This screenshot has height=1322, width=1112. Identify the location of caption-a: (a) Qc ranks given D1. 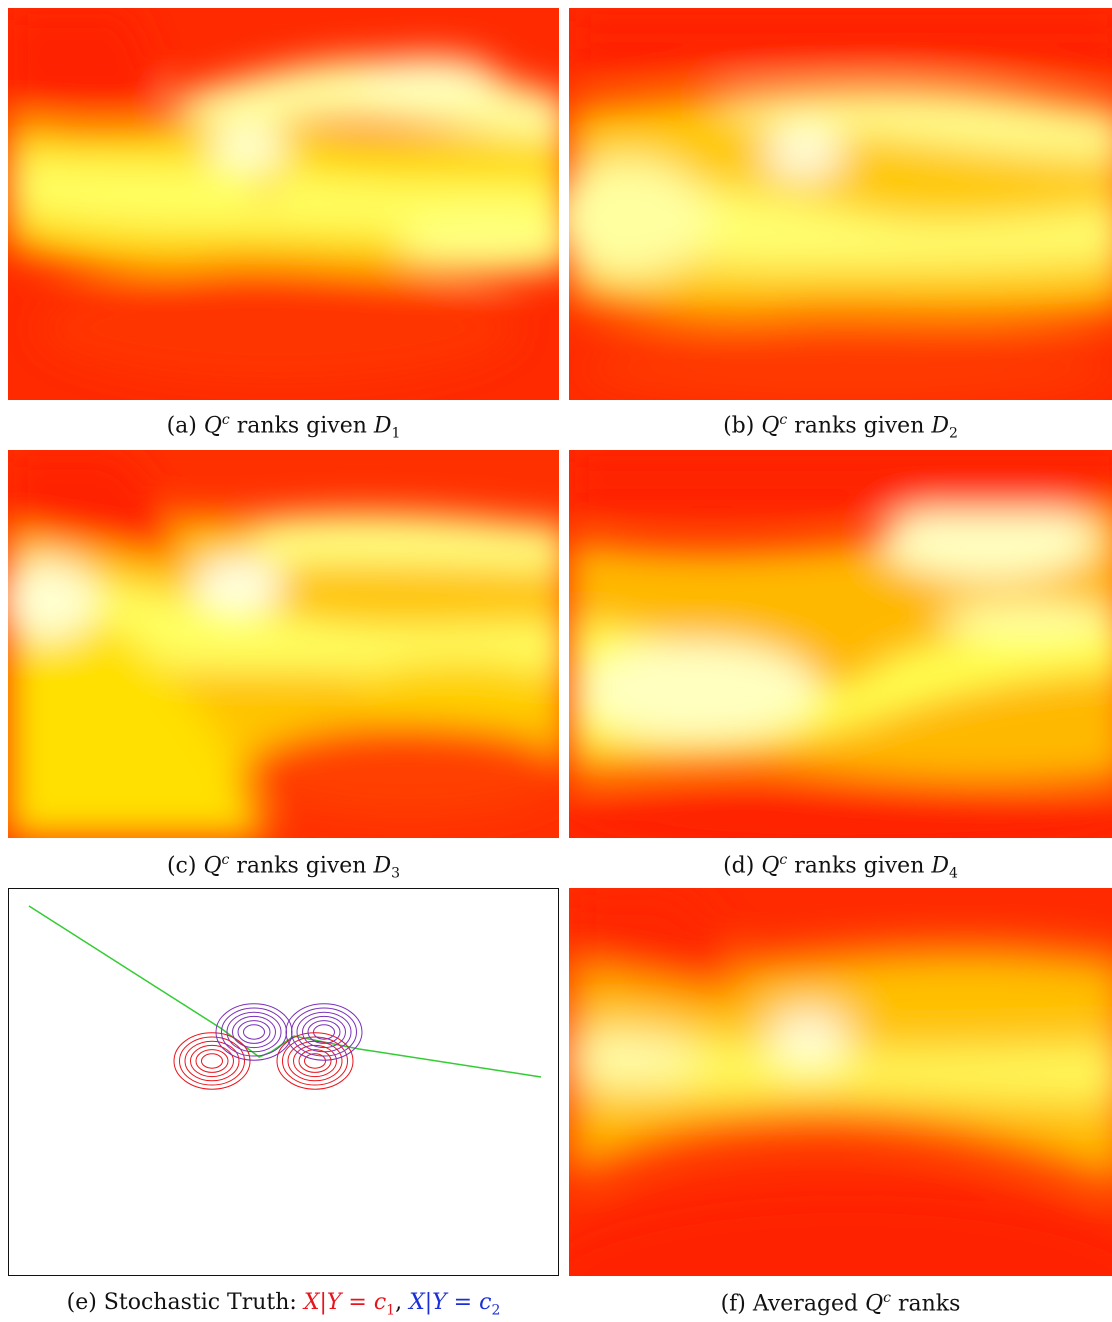
(283, 427).